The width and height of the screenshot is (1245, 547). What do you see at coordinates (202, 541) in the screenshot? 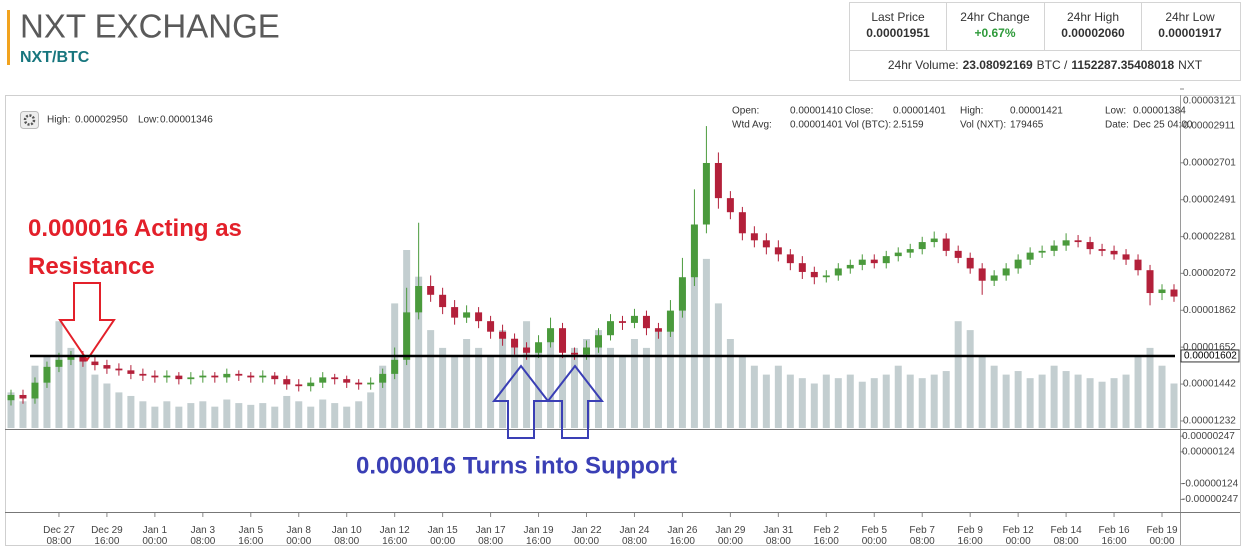
I see `text-line: 08:00` at bounding box center [202, 541].